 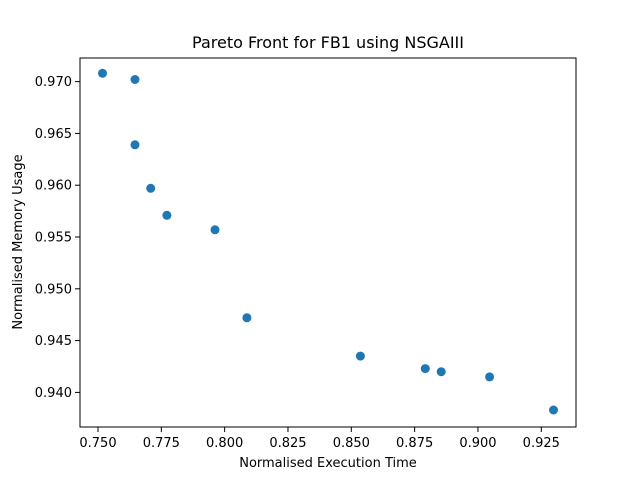 What do you see at coordinates (53, 186) in the screenshot?
I see `y-tick-label: 0.960` at bounding box center [53, 186].